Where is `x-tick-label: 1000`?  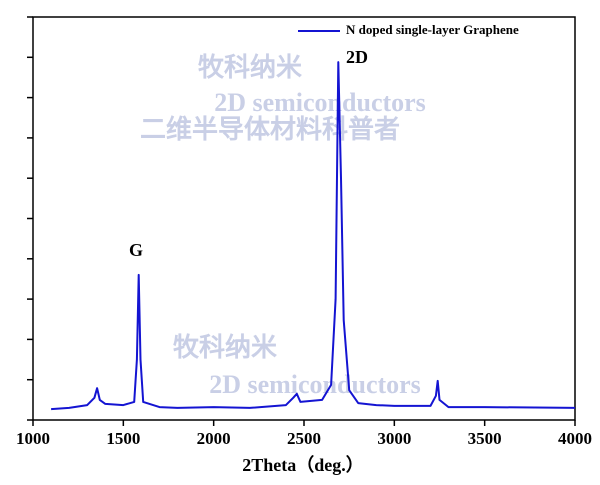 x-tick-label: 1000 is located at coordinates (33, 438).